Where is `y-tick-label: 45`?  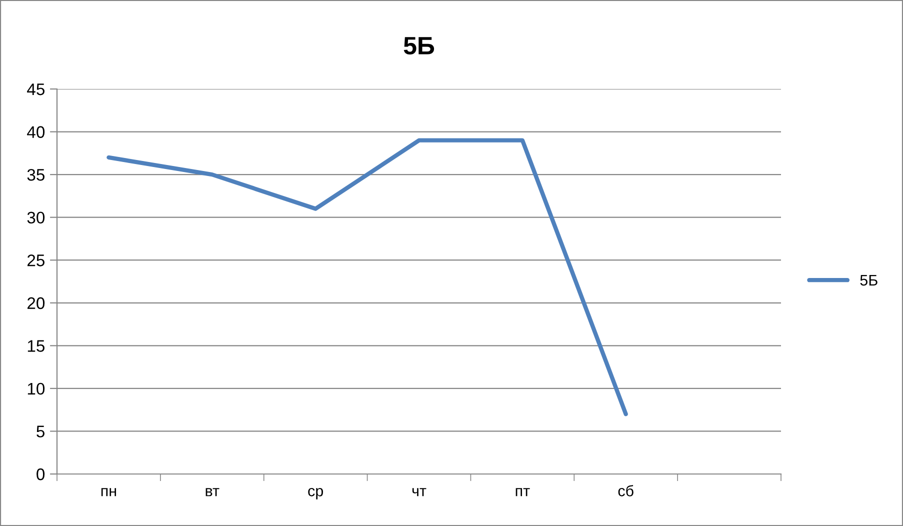 y-tick-label: 45 is located at coordinates (35, 90).